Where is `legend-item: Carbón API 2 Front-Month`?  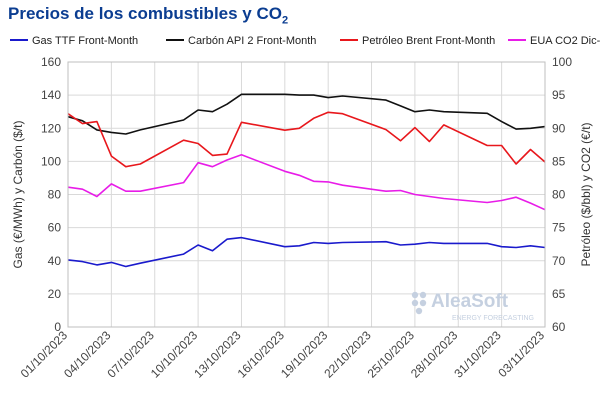
legend-item: Carbón API 2 Front-Month is located at coordinates (241, 41).